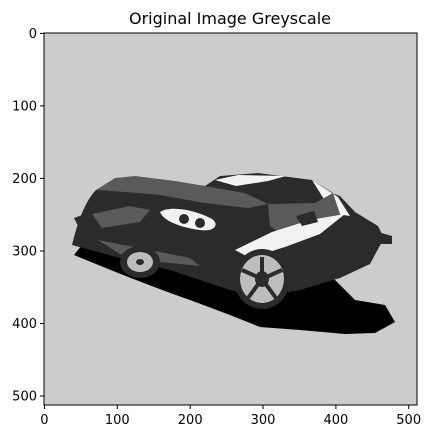 This screenshot has height=439, width=430. I want to click on y-tick: 400, so click(28, 324).